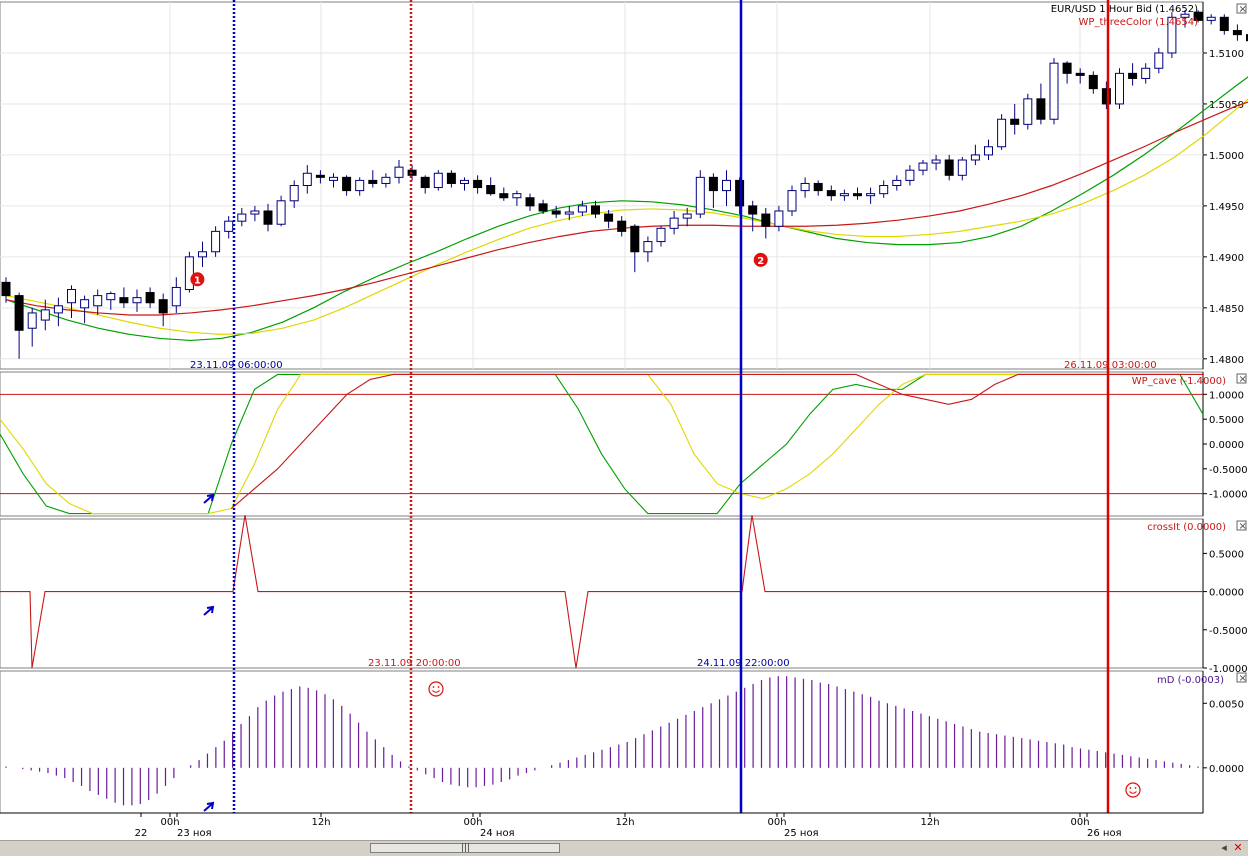  Describe the element at coordinates (1190, 680) in the screenshot. I see `md-title: mD (-0.0003)` at that location.